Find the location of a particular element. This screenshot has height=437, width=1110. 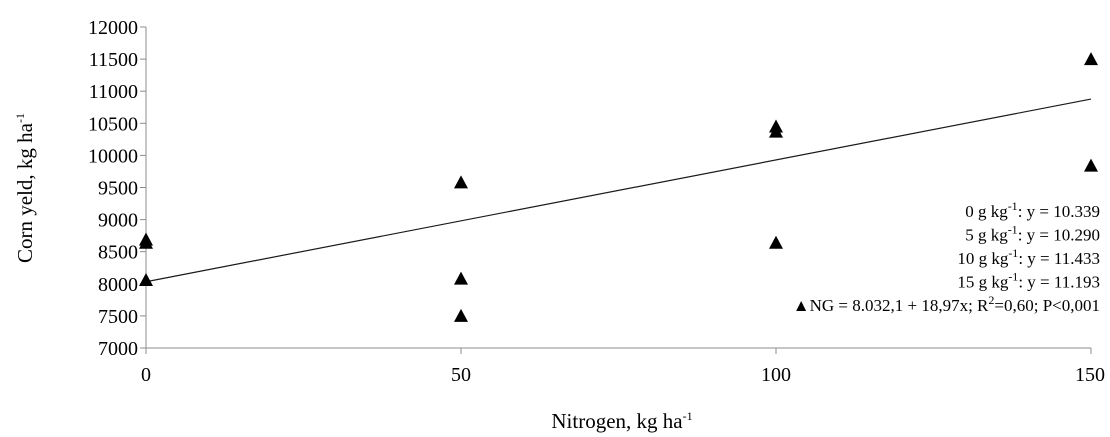

y-tick-label: 9000 is located at coordinates (118, 221).